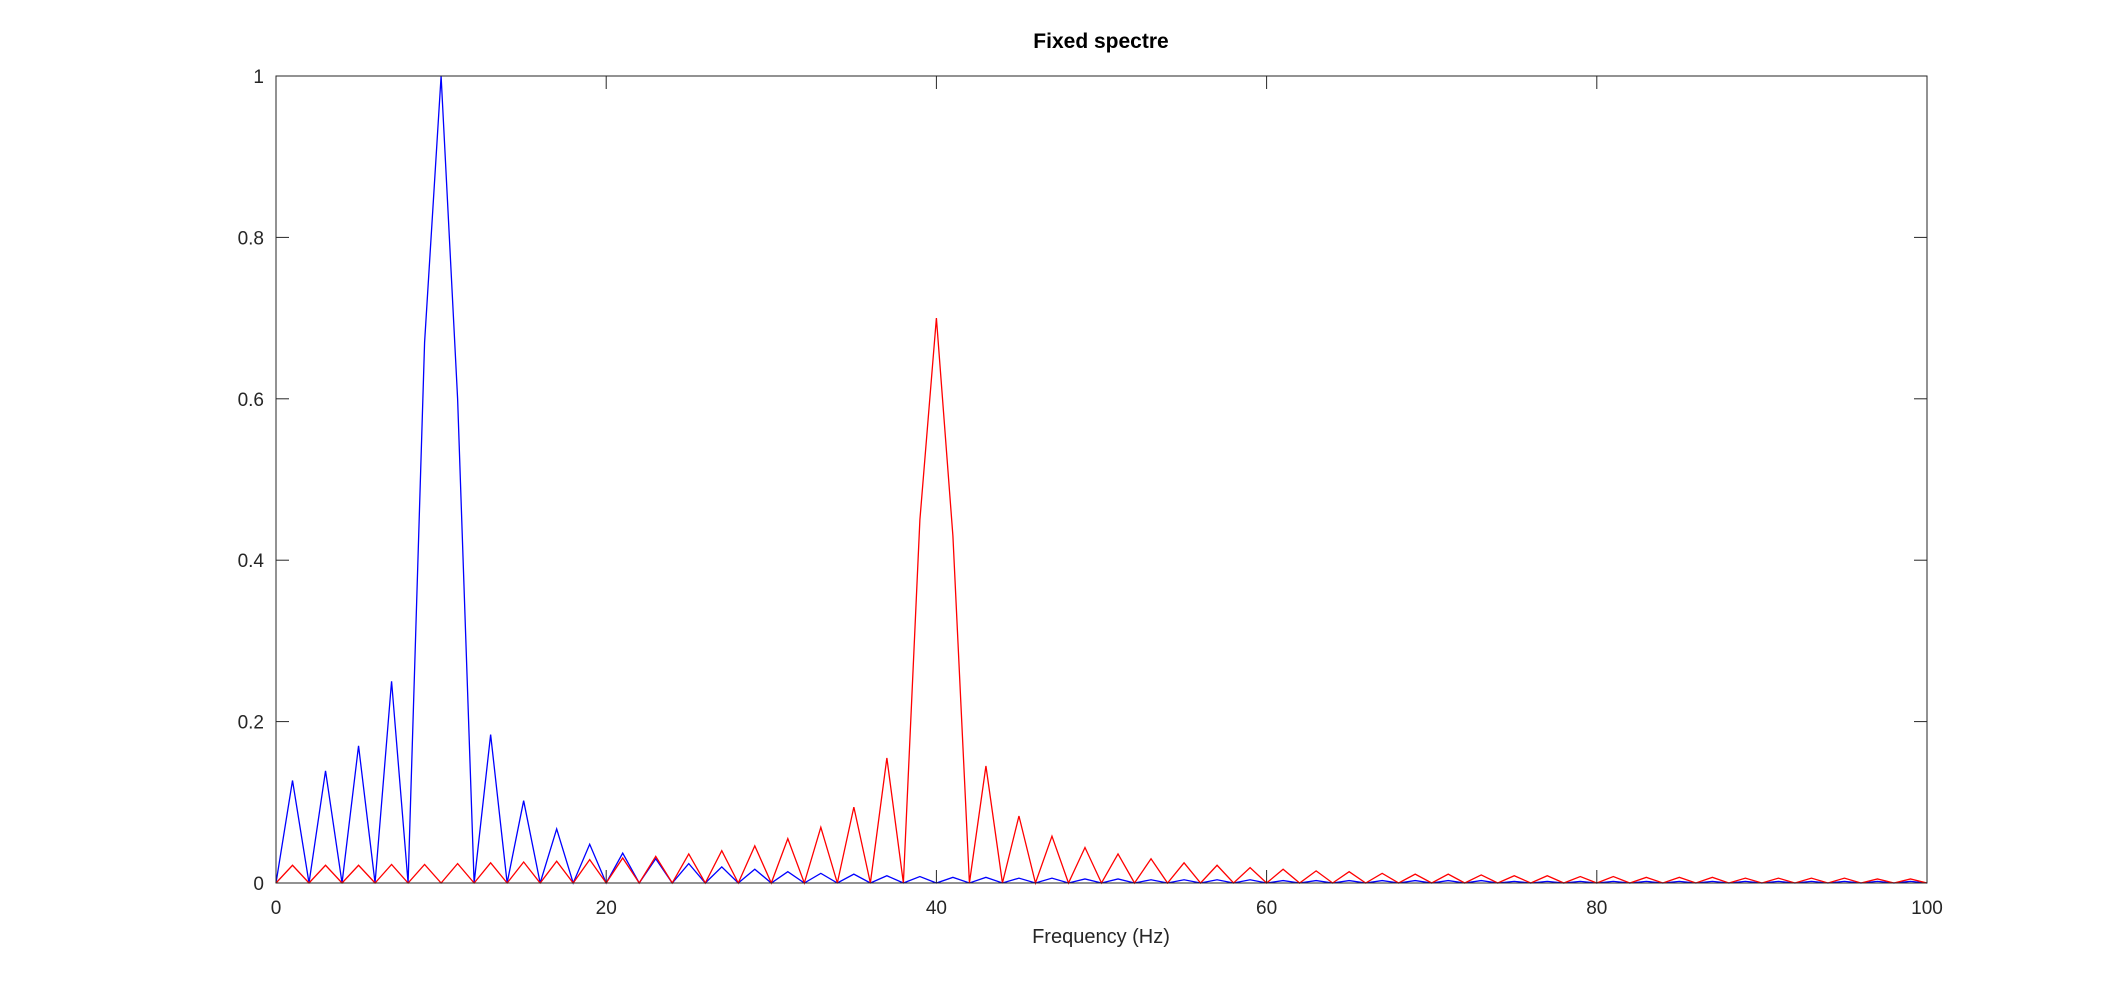 This screenshot has width=2122, height=987. I want to click on x-tick-label: 100, so click(1927, 908).